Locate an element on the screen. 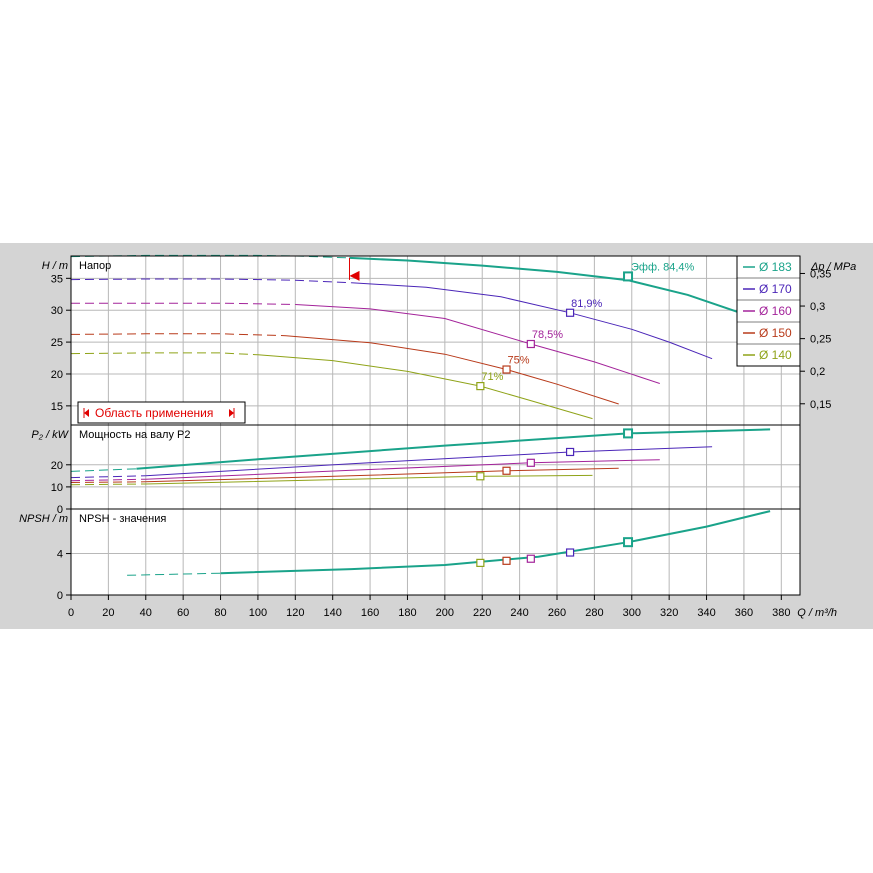  x-tick-label: 180 is located at coordinates (407, 613).